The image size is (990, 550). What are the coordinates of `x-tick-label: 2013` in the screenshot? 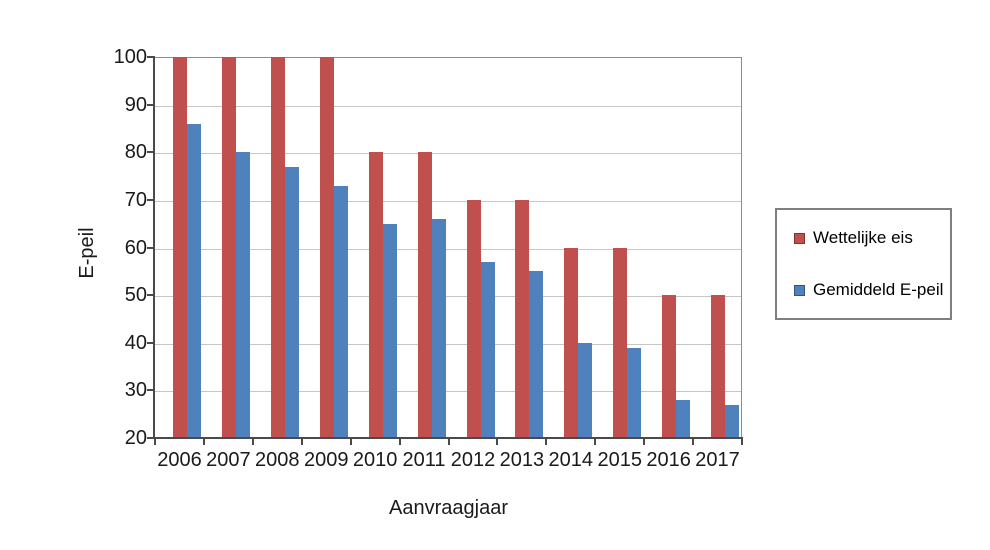 It's located at (522, 460).